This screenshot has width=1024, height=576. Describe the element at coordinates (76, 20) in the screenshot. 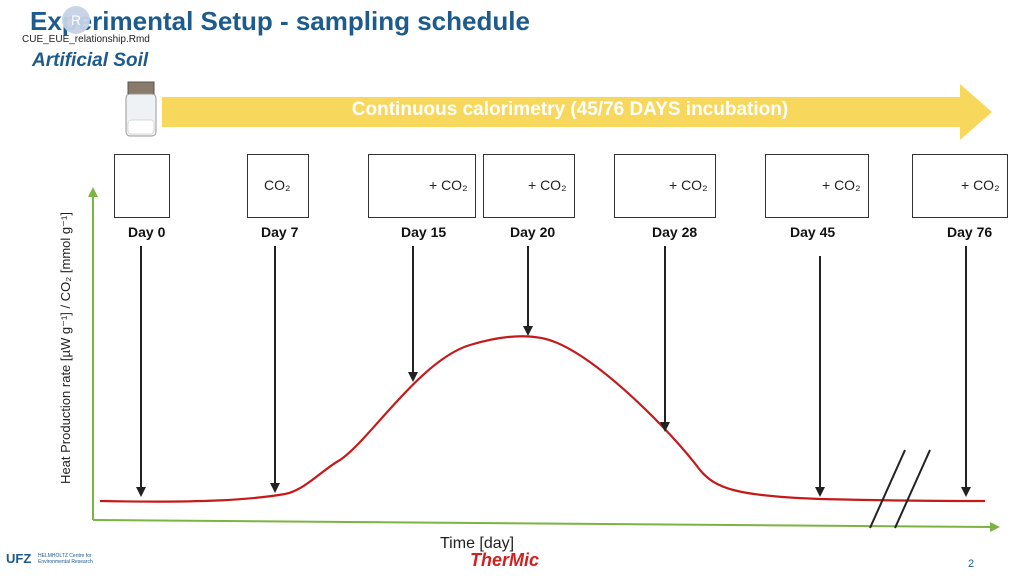

I see `r-logo-icon: R` at that location.